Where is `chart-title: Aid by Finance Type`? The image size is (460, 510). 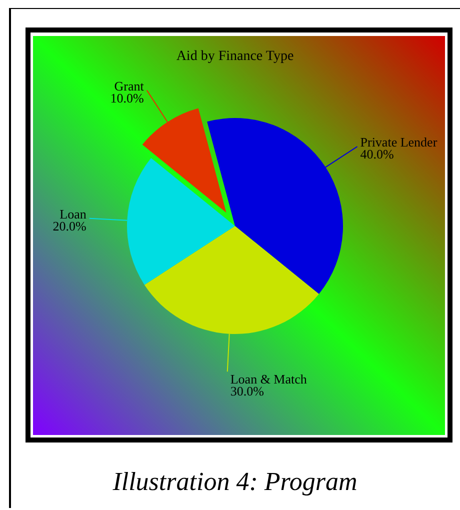
chart-title: Aid by Finance Type is located at coordinates (235, 56).